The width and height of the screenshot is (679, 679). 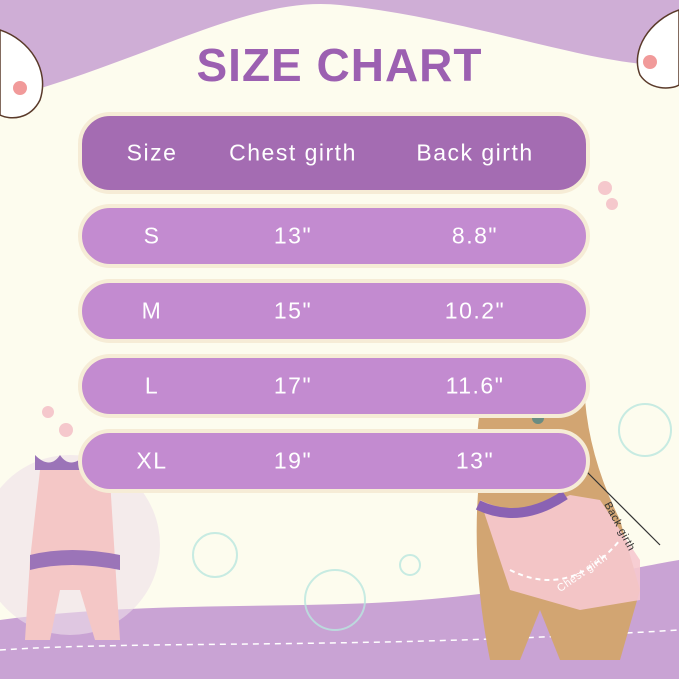 I want to click on back-cell: 11.6", so click(x=475, y=385).